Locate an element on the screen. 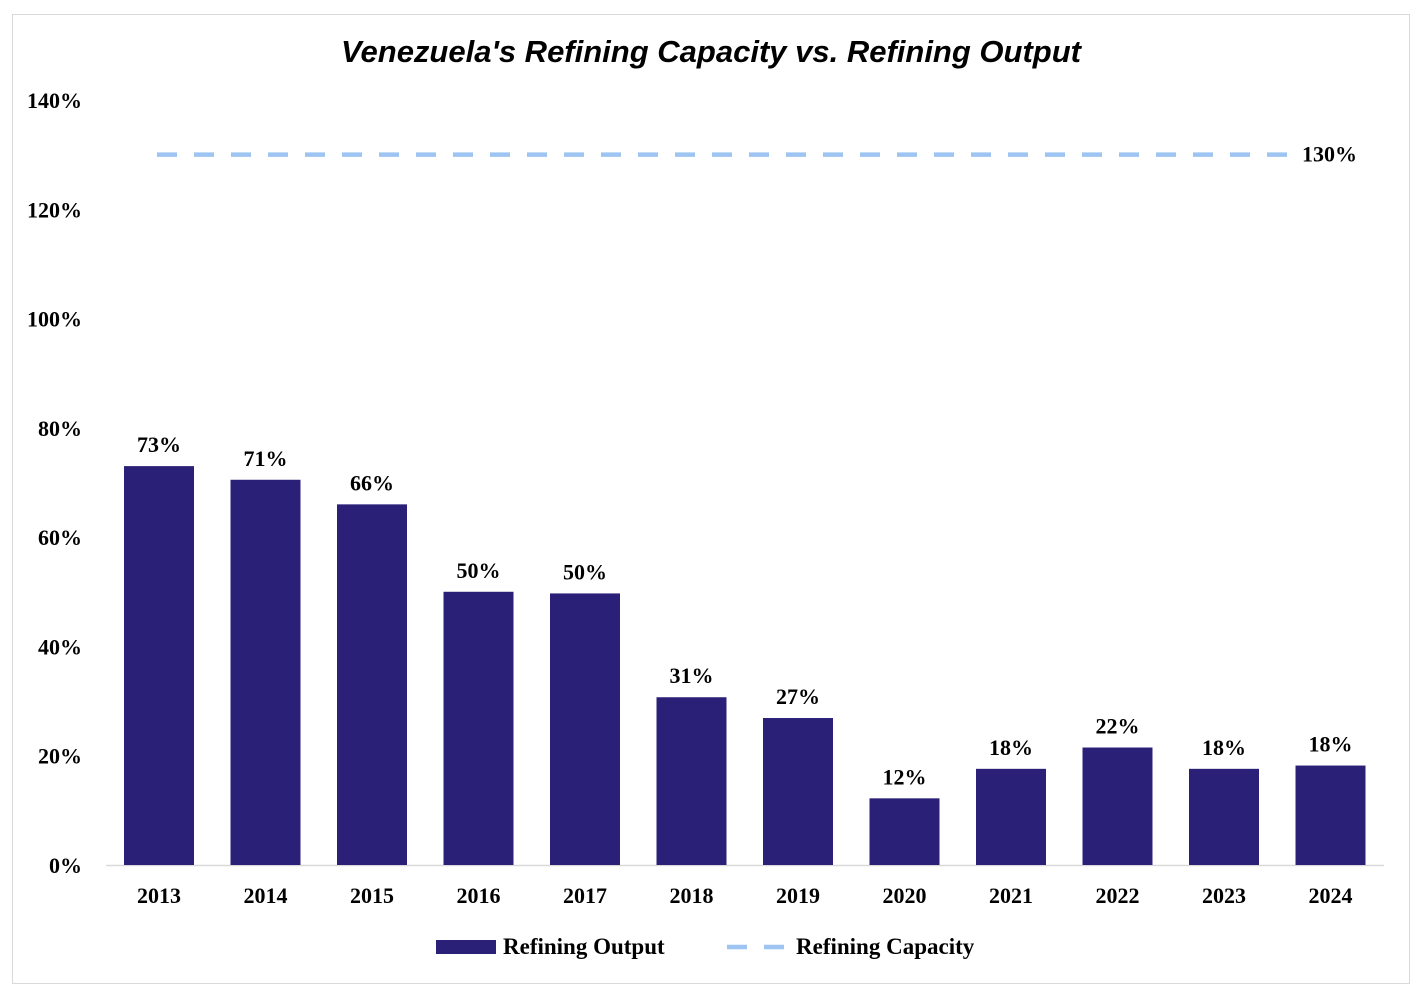  x-tick-label: 2016 is located at coordinates (479, 895).